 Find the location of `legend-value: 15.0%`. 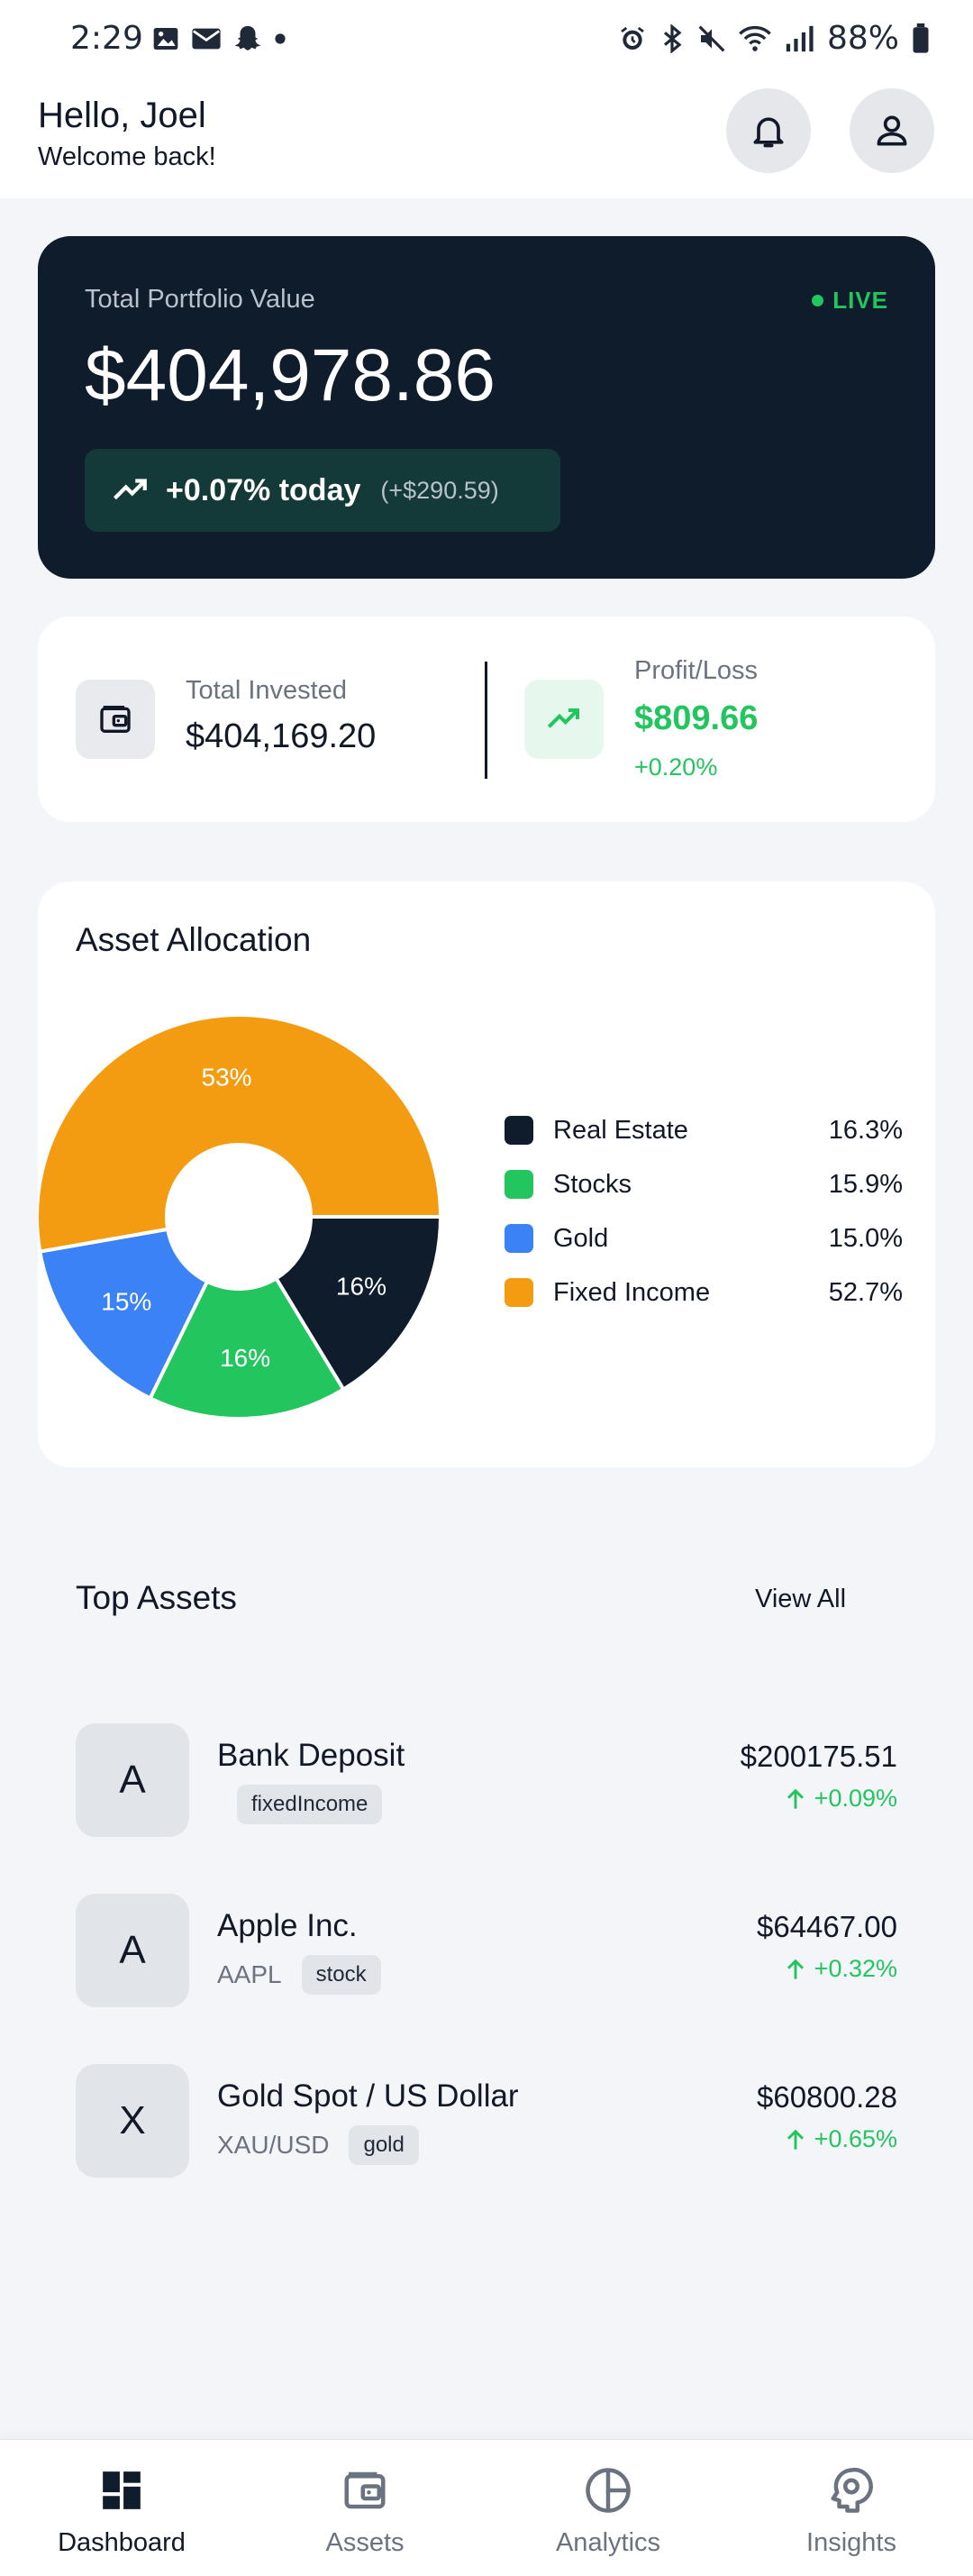

legend-value: 15.0% is located at coordinates (866, 1238).